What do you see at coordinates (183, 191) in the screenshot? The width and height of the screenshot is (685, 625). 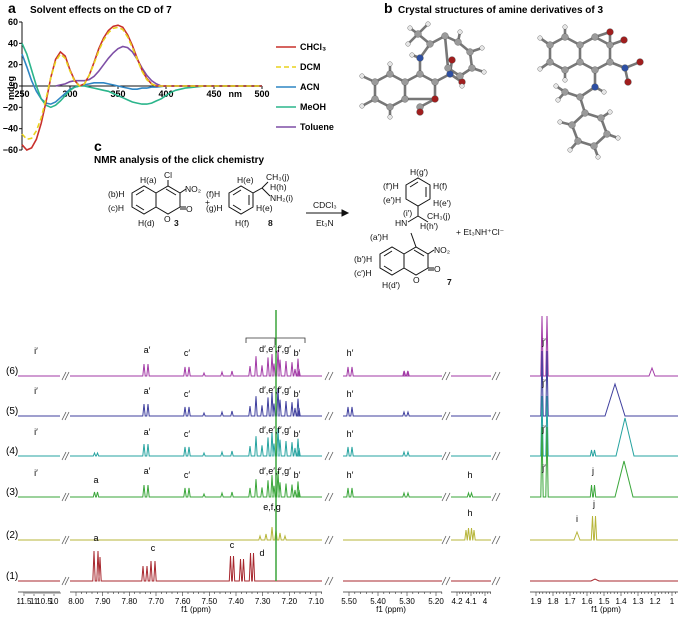 I see `compound-3-no2-bond` at bounding box center [183, 191].